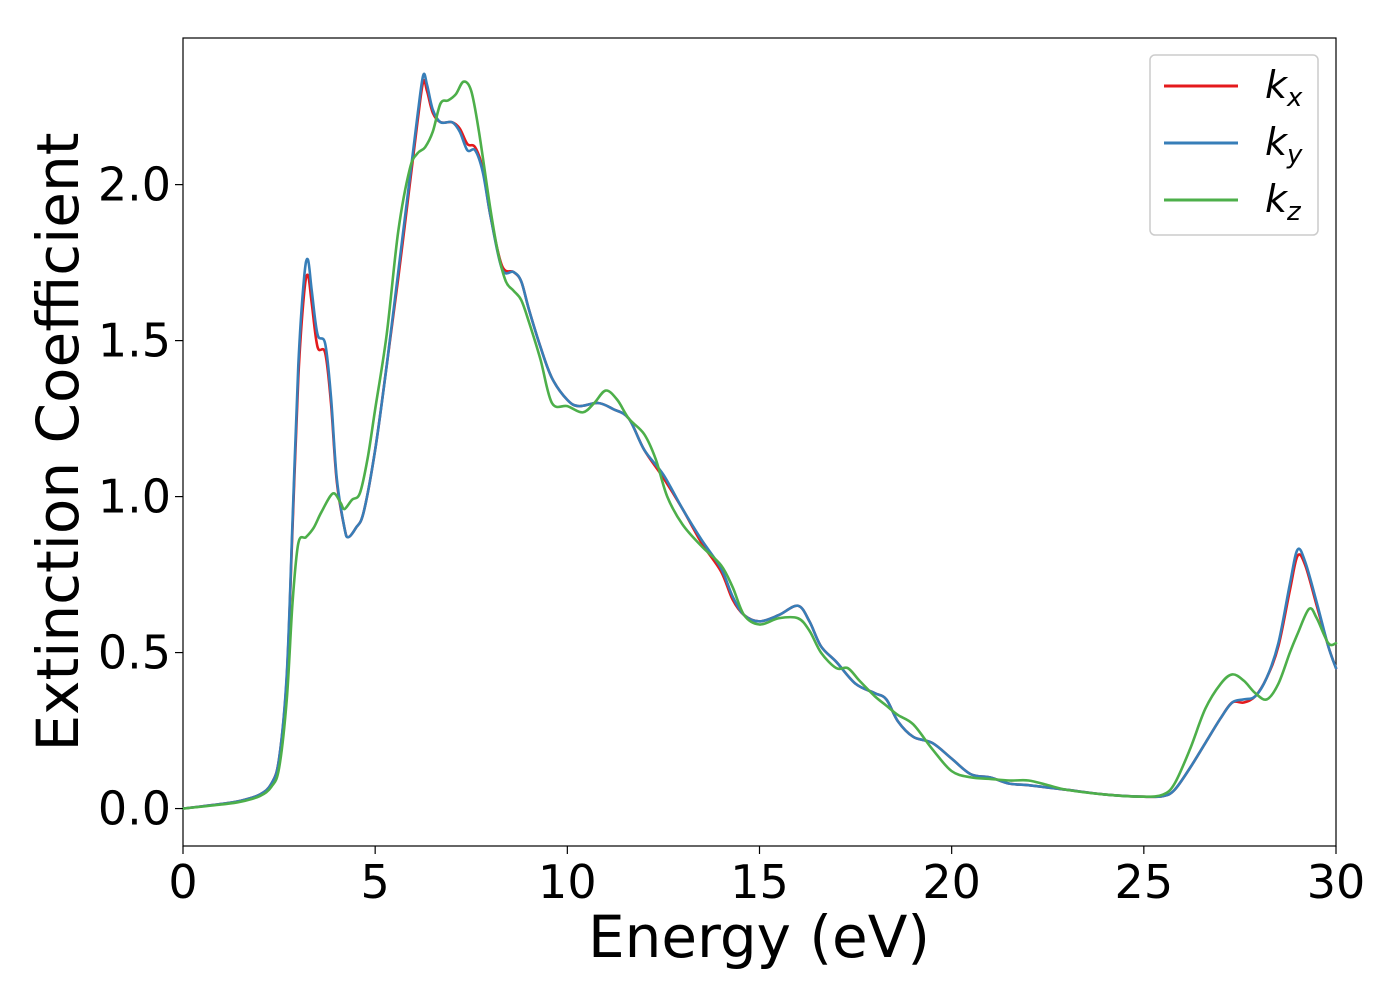 The height and width of the screenshot is (1000, 1400). Describe the element at coordinates (375, 882) in the screenshot. I see `x-tick-label: 5` at that location.